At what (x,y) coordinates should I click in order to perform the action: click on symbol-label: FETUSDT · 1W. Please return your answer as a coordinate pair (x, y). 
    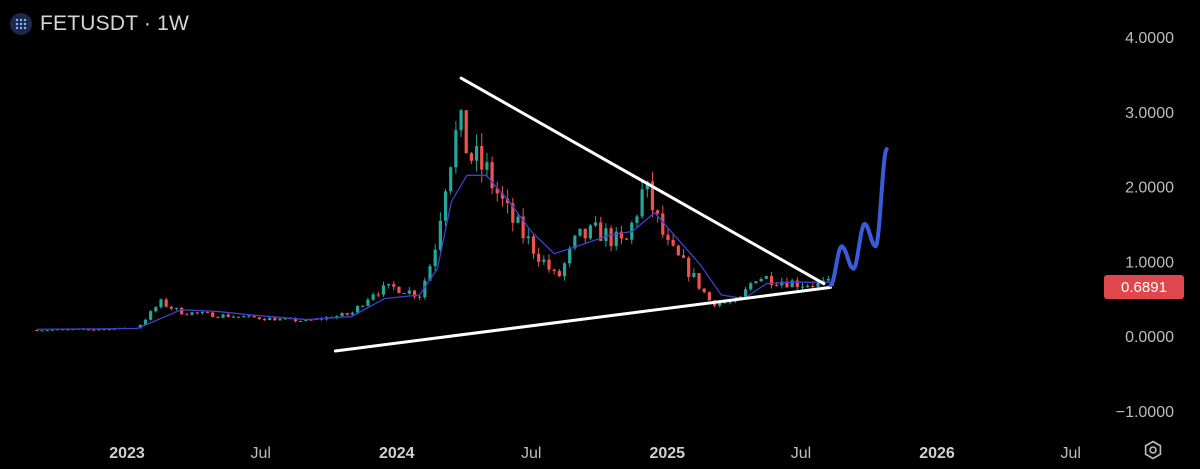
    Looking at the image, I should click on (114, 24).